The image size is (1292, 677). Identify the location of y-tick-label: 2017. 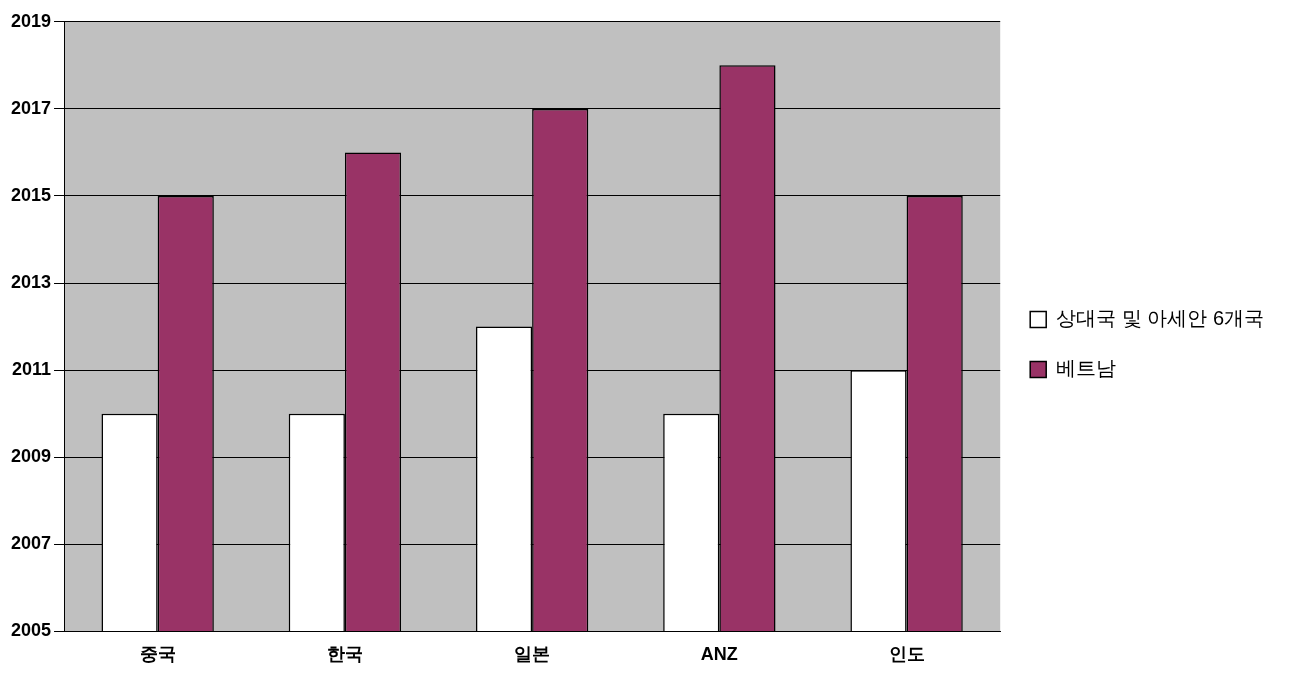
(31, 107).